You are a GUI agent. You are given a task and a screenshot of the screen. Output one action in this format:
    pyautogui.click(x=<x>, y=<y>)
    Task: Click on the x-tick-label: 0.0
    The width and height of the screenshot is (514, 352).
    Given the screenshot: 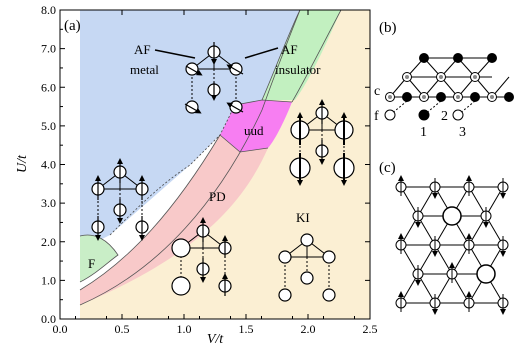 What is the action you would take?
    pyautogui.click(x=60, y=329)
    